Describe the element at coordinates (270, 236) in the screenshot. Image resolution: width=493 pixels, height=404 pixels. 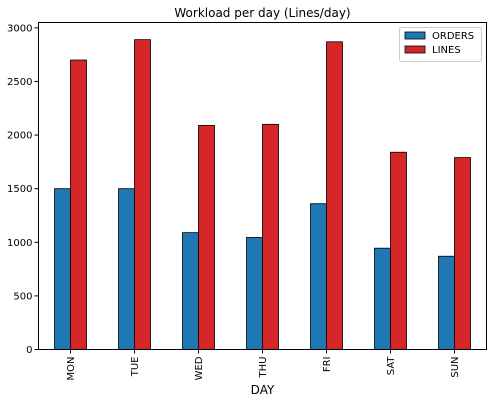
I see `bar-lines-thu` at that location.